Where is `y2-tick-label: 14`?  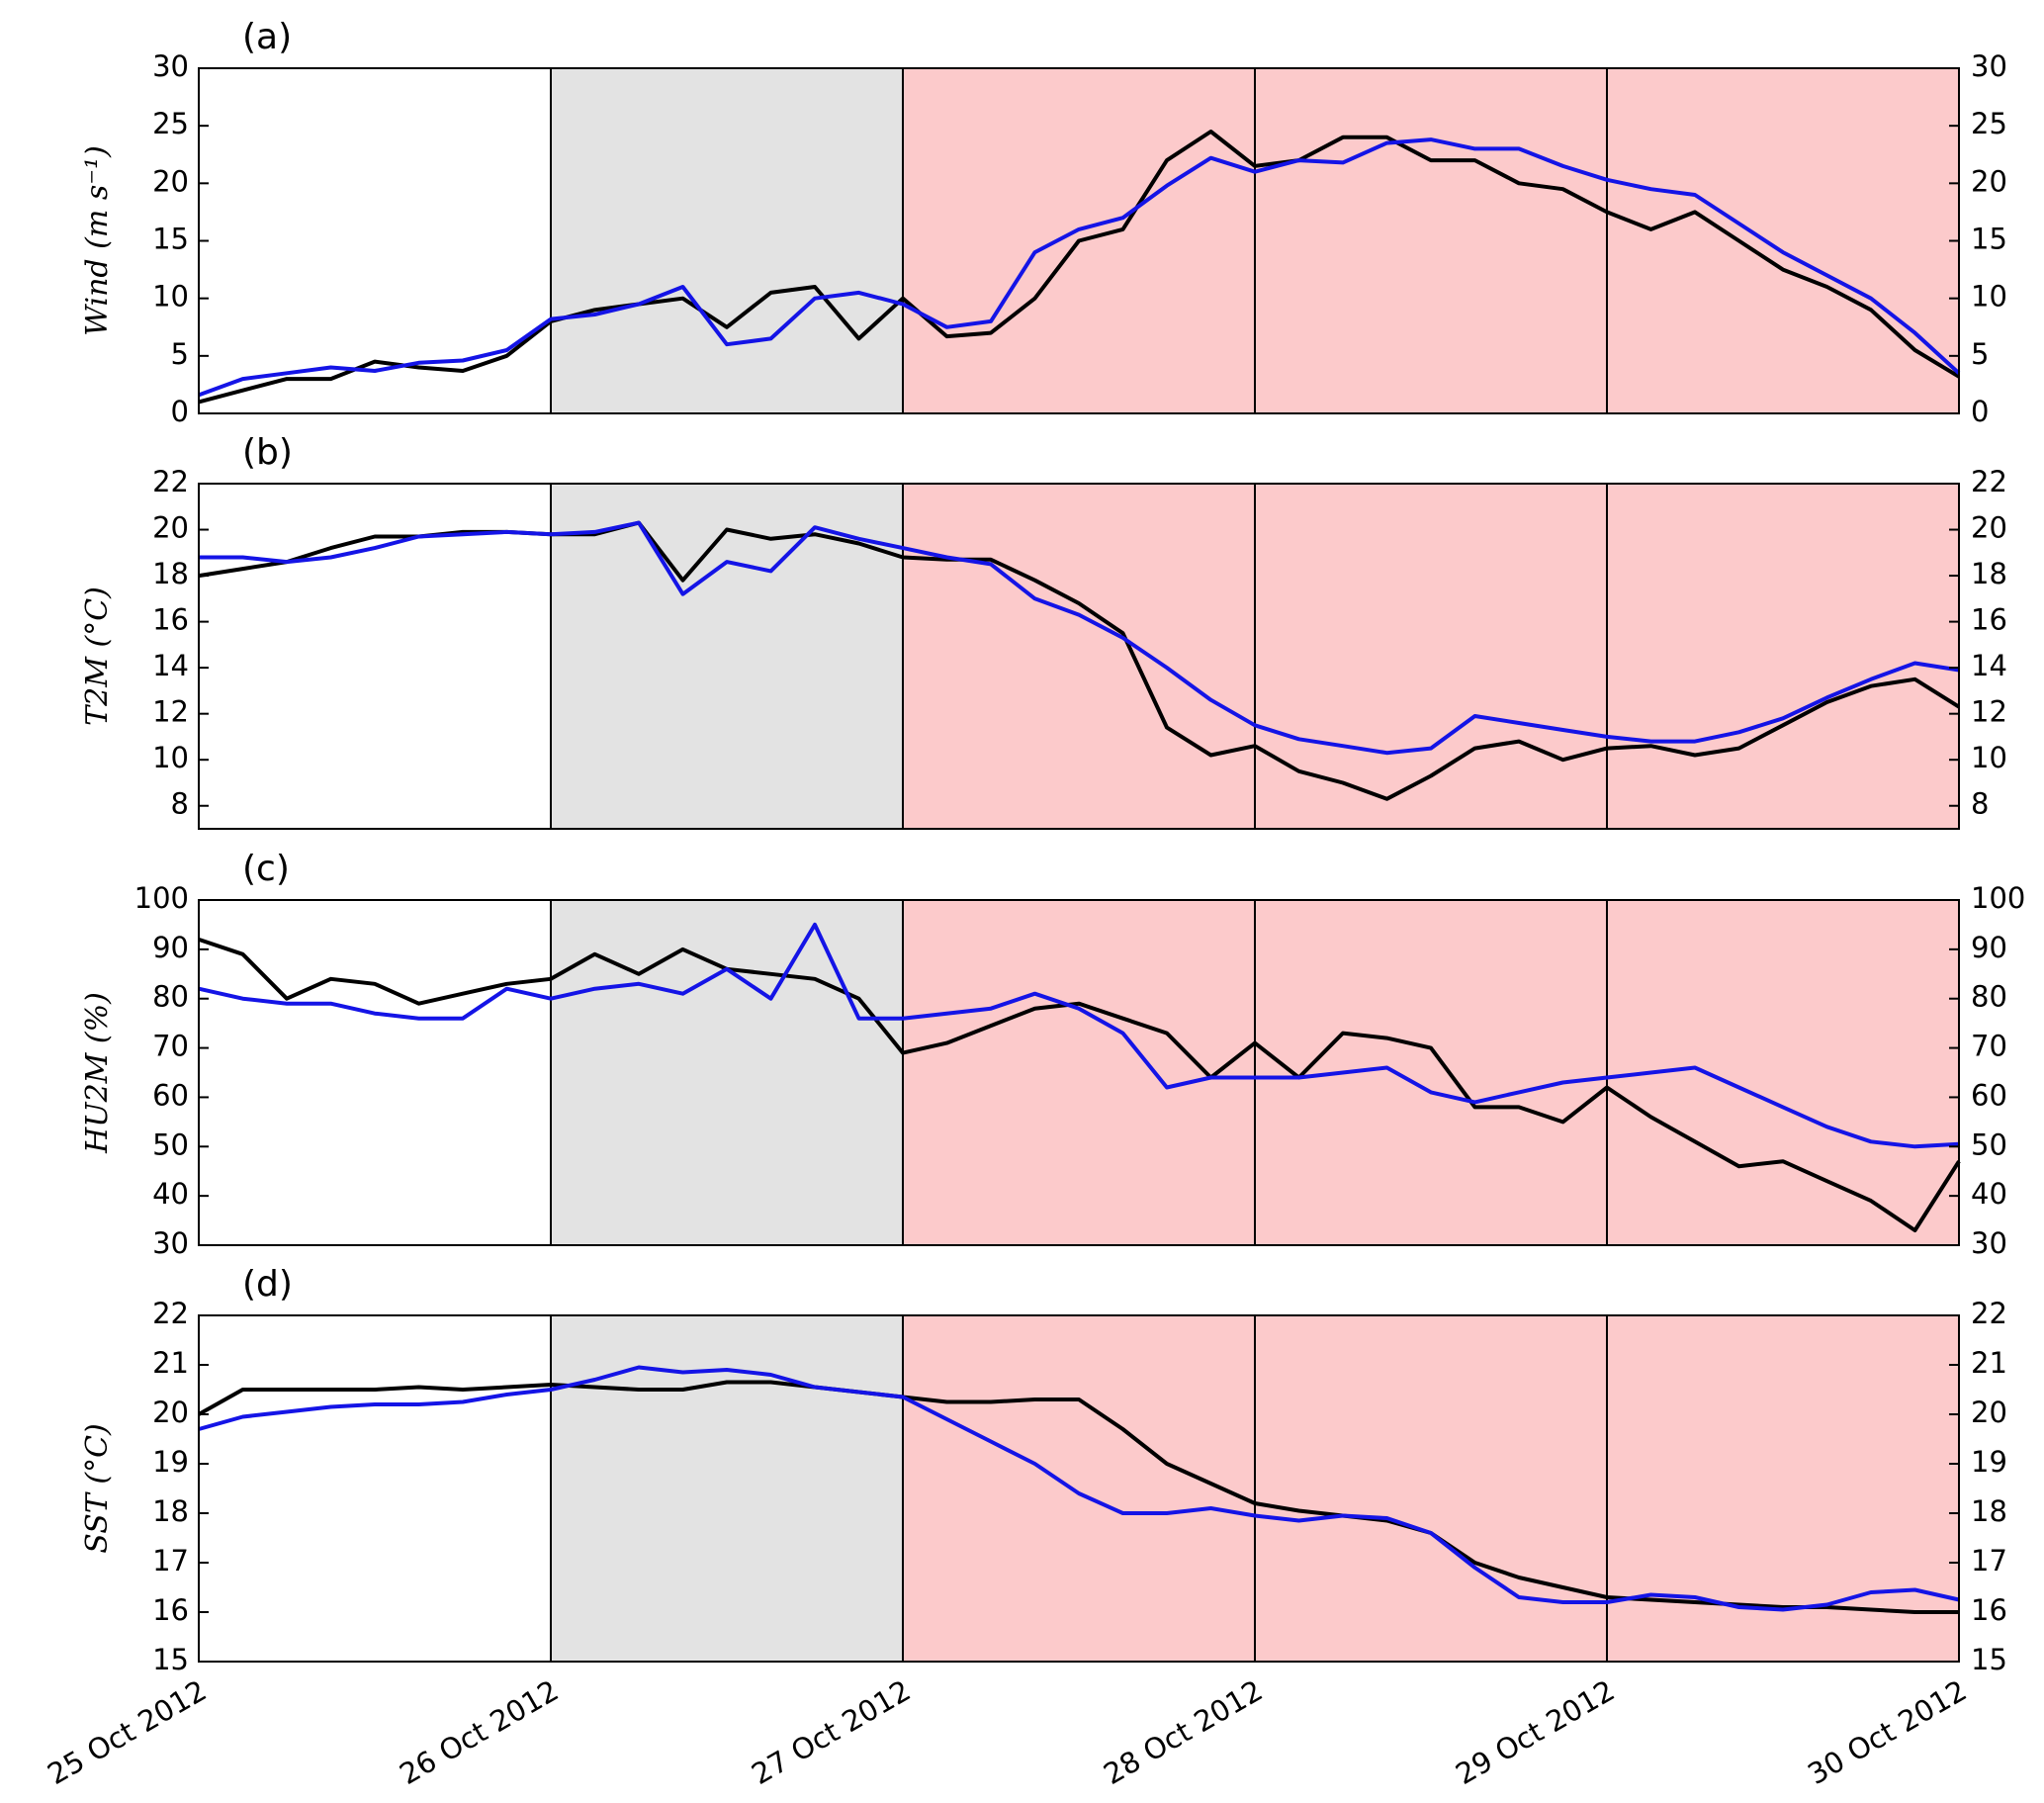
y2-tick-label: 14 is located at coordinates (1989, 666).